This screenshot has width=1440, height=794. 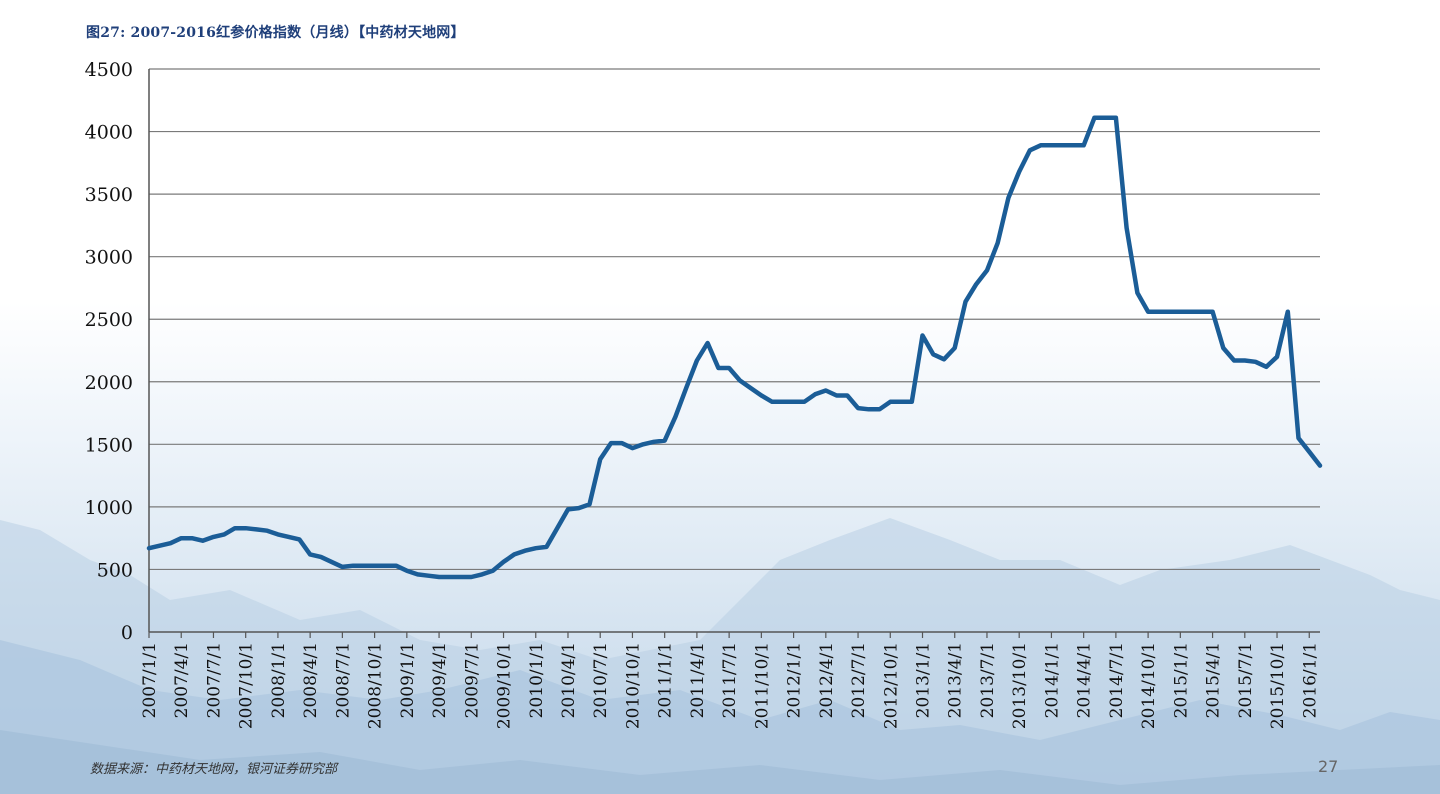 What do you see at coordinates (1246, 680) in the screenshot?
I see `x-tick-label: 2015/7/1` at bounding box center [1246, 680].